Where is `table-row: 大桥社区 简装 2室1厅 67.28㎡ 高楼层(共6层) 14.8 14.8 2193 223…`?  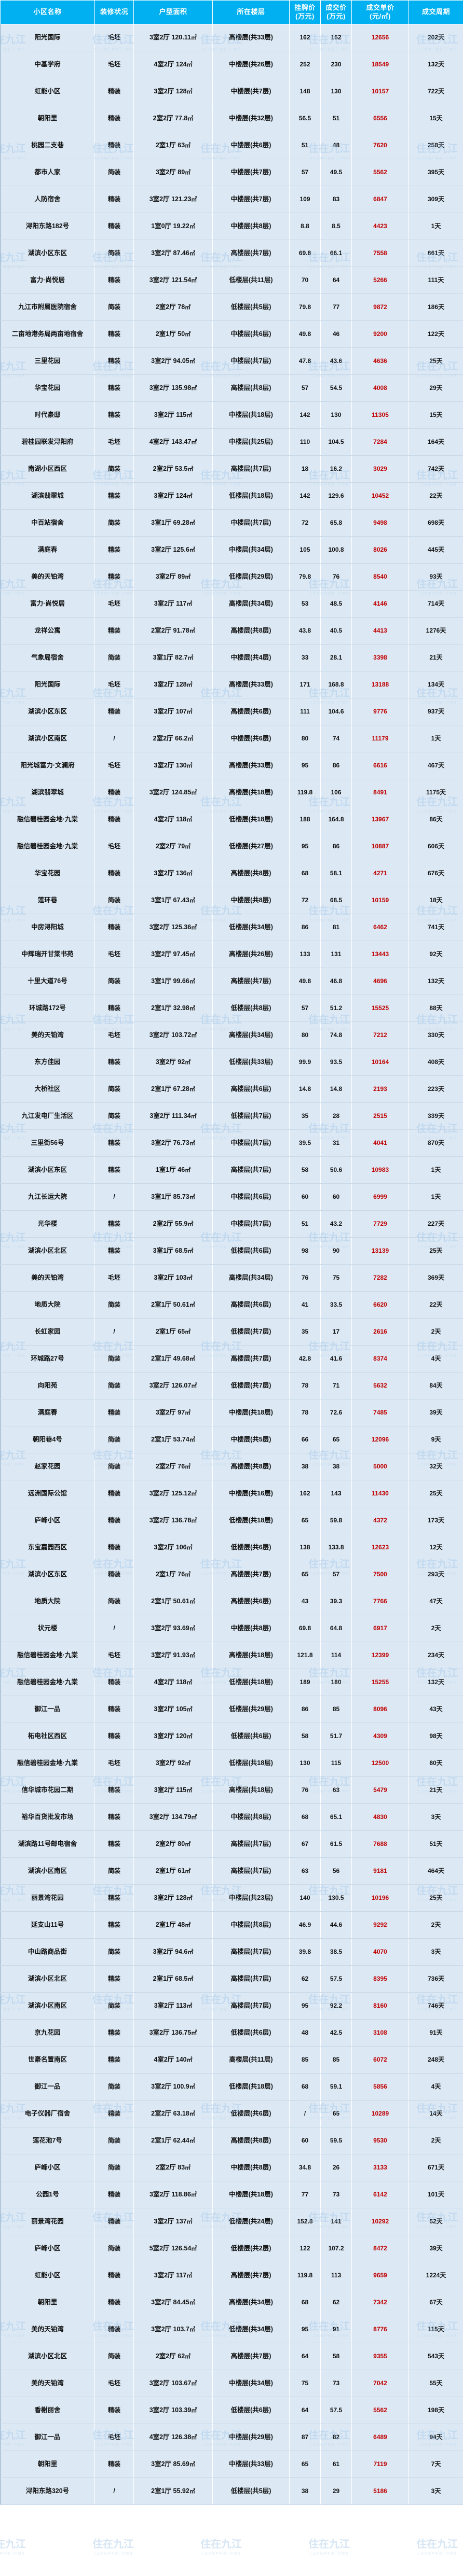 table-row: 大桥社区 简装 2室1厅 67.28㎡ 高楼层(共6层) 14.8 14.8 2193 223… is located at coordinates (231, 1089).